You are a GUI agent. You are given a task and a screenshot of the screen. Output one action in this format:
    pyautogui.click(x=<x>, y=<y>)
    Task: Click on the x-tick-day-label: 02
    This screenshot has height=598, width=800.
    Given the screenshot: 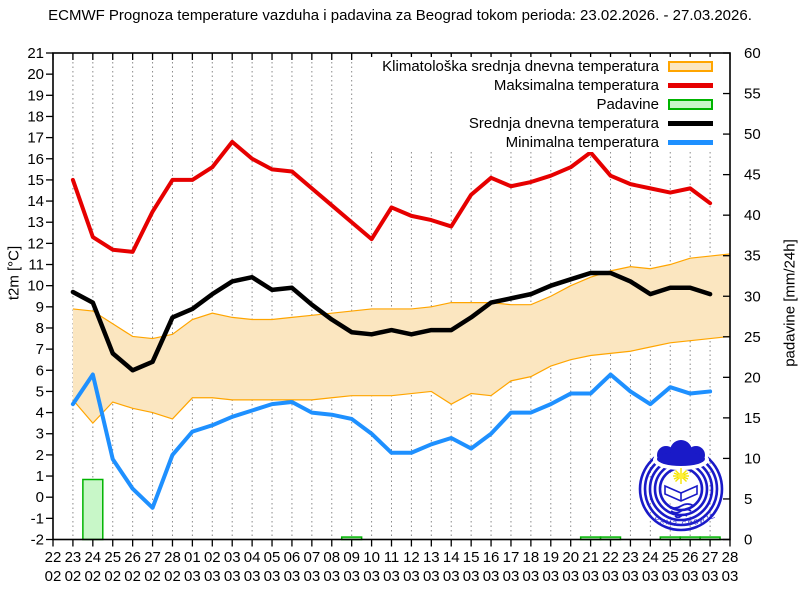 What is the action you would take?
    pyautogui.click(x=212, y=557)
    